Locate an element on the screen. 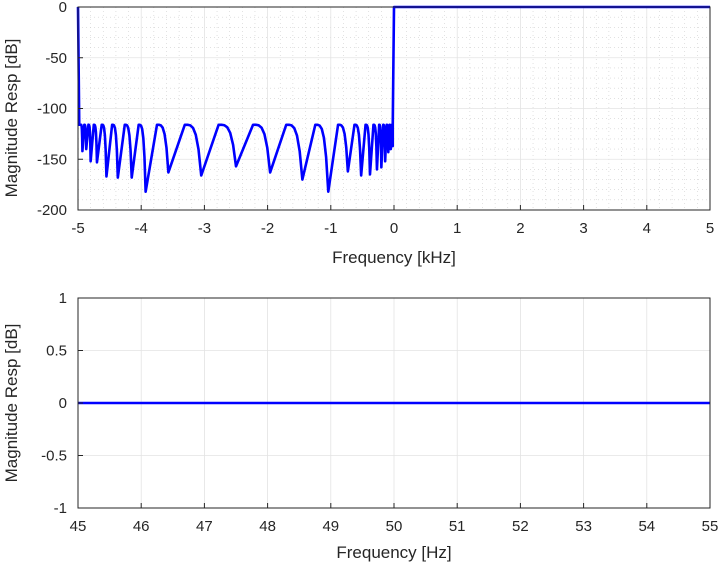 The image size is (723, 571). top-y-tick-label: -50 is located at coordinates (56, 58).